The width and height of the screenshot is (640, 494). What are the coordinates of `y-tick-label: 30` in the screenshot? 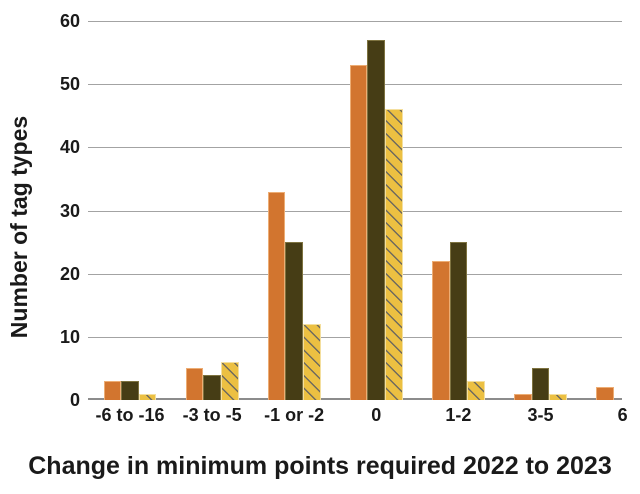 It's located at (69, 210).